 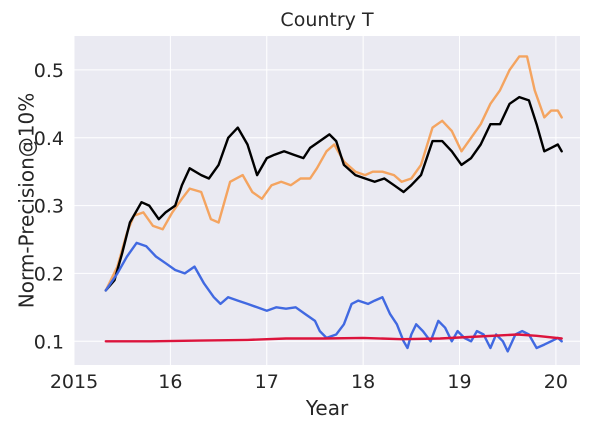 I want to click on y-axis-ticks: 0.1 0.2 0.3 0.4 0.5, so click(x=49, y=206).